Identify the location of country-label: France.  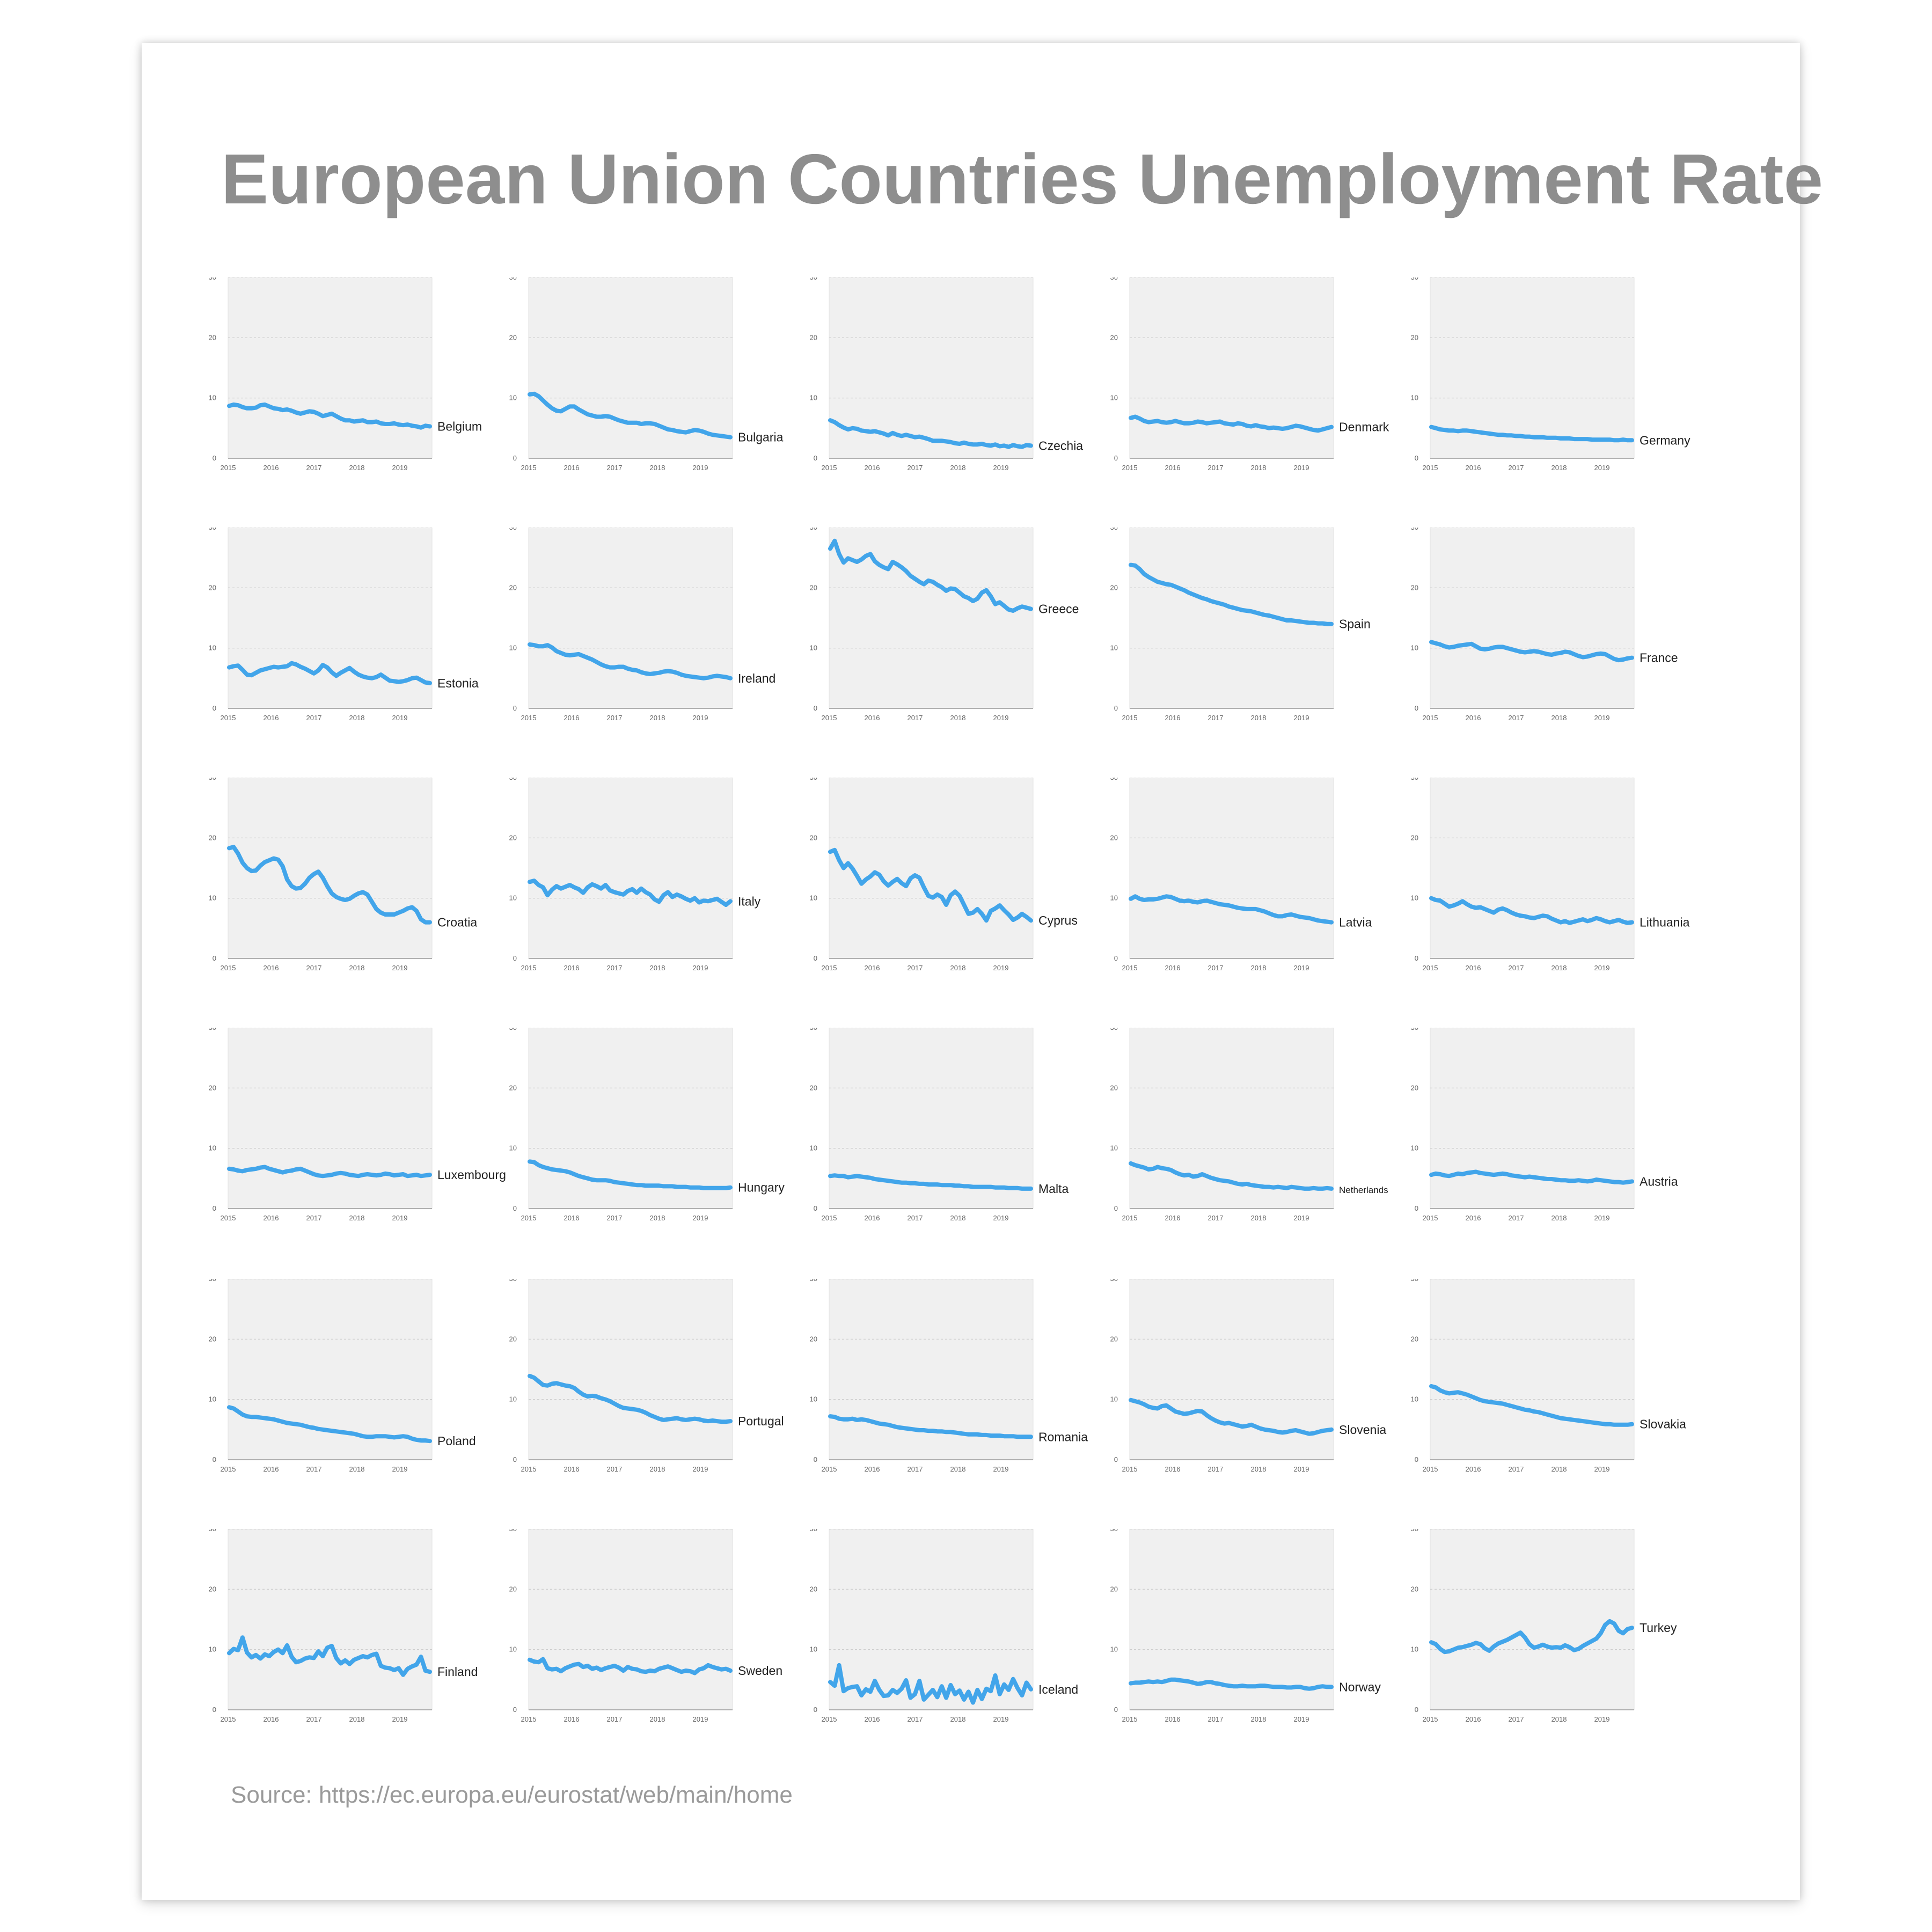
(1659, 658).